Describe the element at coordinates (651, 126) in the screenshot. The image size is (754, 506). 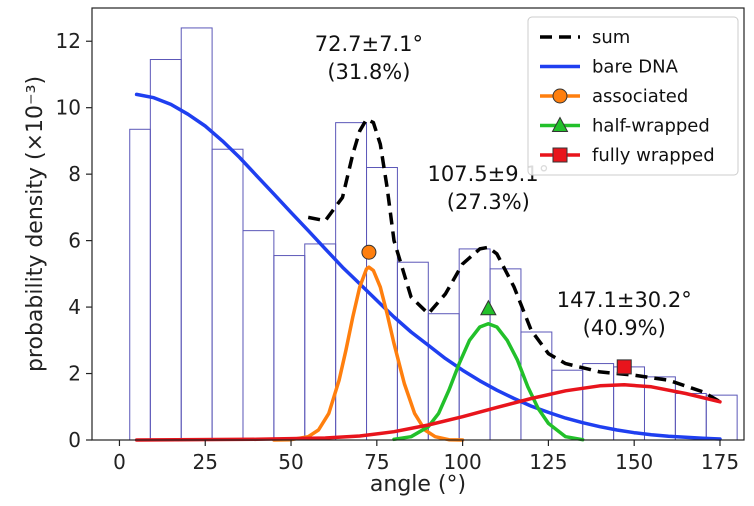
I see `legend-label-half-wrapped: half-wrapped` at that location.